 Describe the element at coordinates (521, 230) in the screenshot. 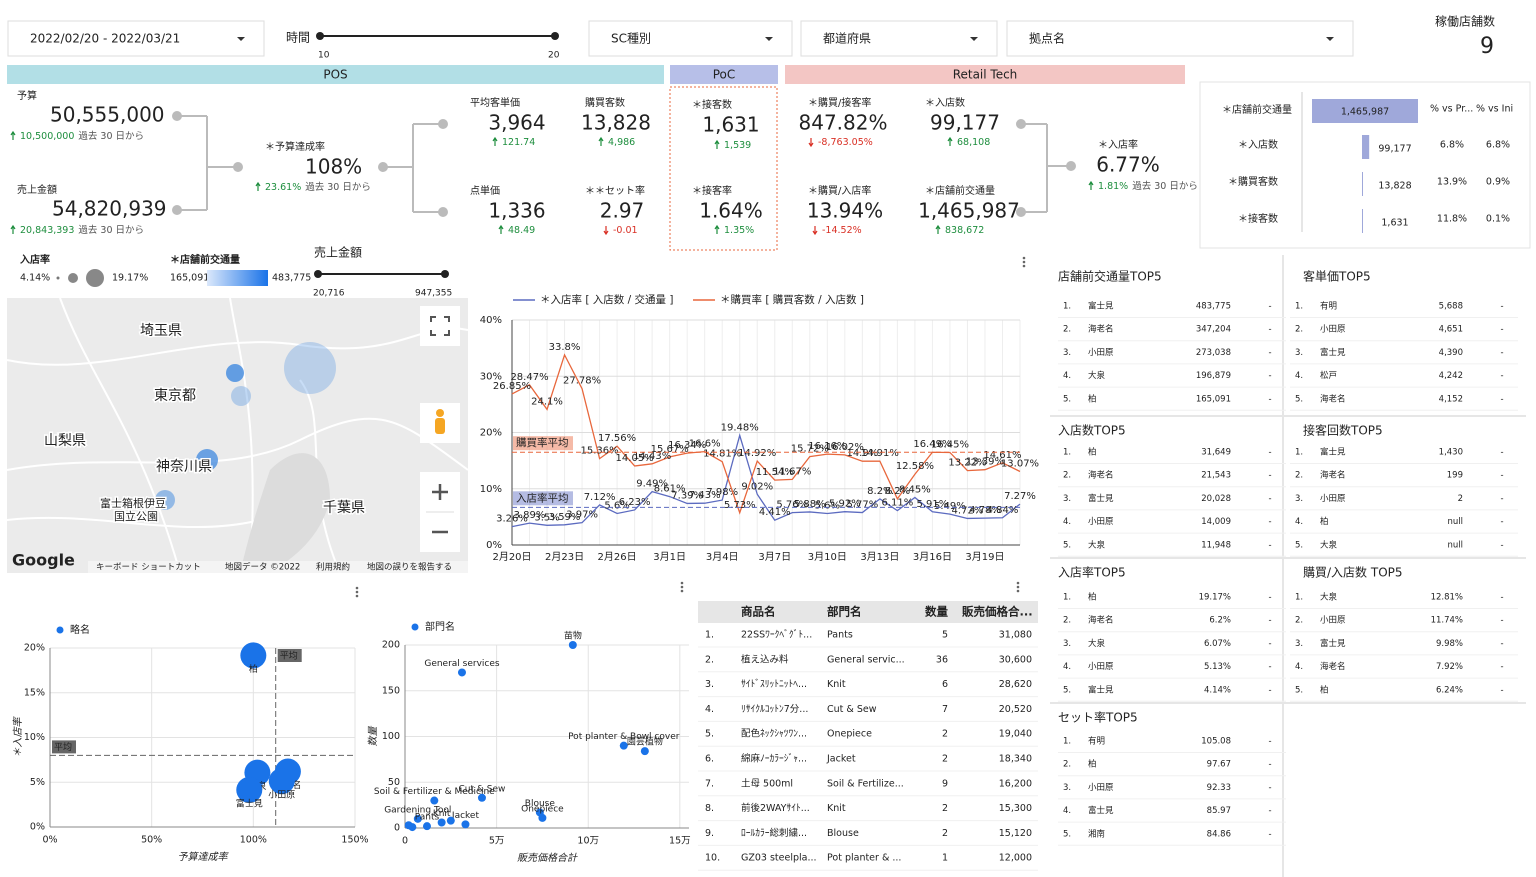

I see `delta-value: 48.49` at that location.